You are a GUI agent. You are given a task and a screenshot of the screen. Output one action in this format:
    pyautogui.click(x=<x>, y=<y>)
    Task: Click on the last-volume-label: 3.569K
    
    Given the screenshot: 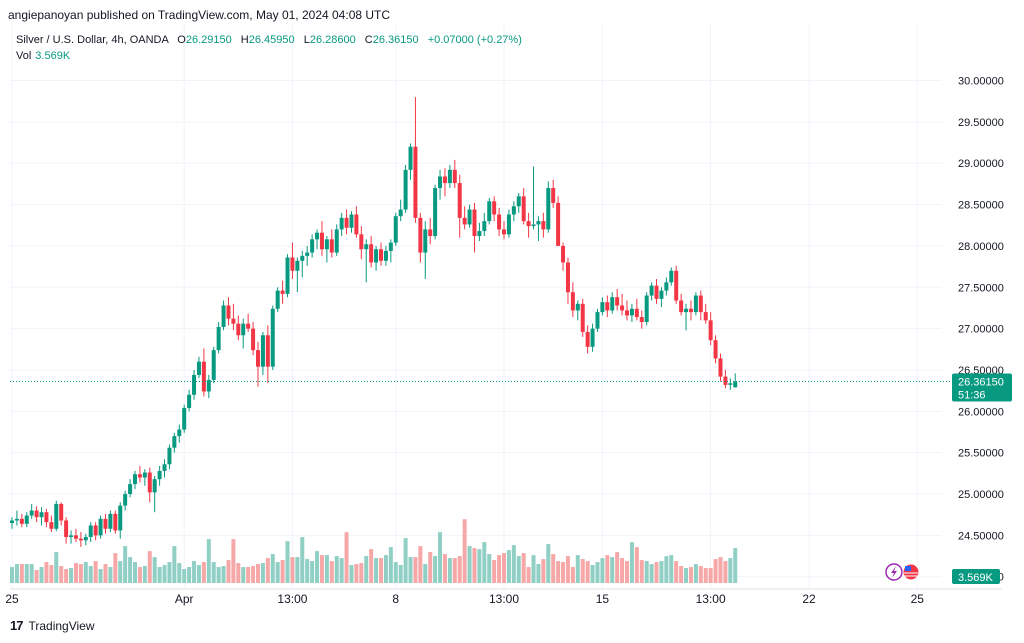 What is the action you would take?
    pyautogui.click(x=976, y=576)
    